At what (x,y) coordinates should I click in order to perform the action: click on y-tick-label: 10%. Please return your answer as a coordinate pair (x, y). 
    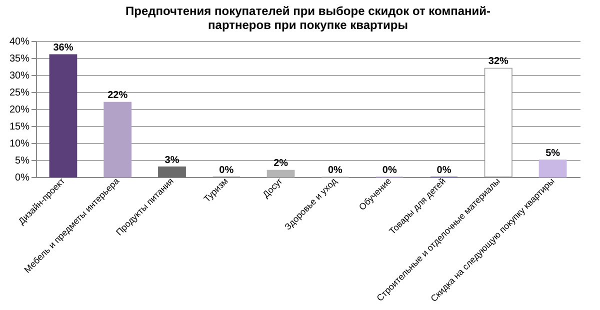
    Looking at the image, I should click on (19, 144).